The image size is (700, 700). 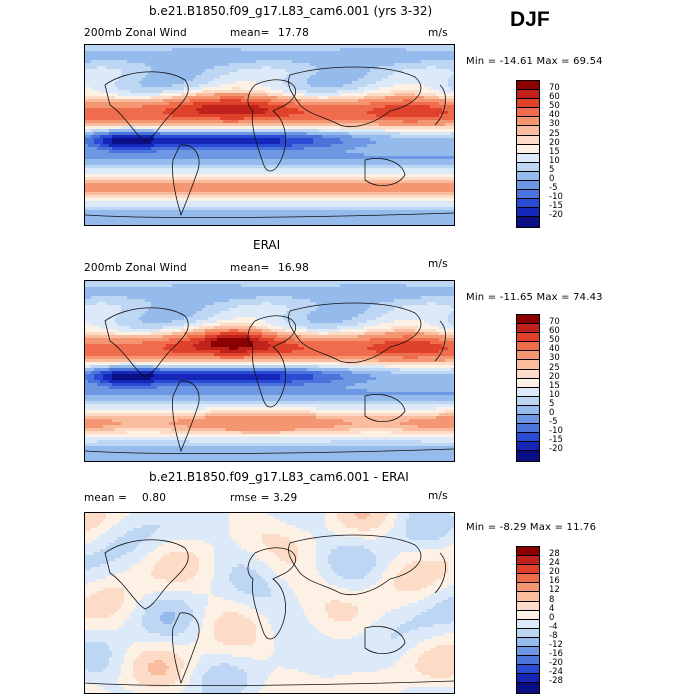 What do you see at coordinates (553, 627) in the screenshot?
I see `colorbar-tick-label: -4` at bounding box center [553, 627].